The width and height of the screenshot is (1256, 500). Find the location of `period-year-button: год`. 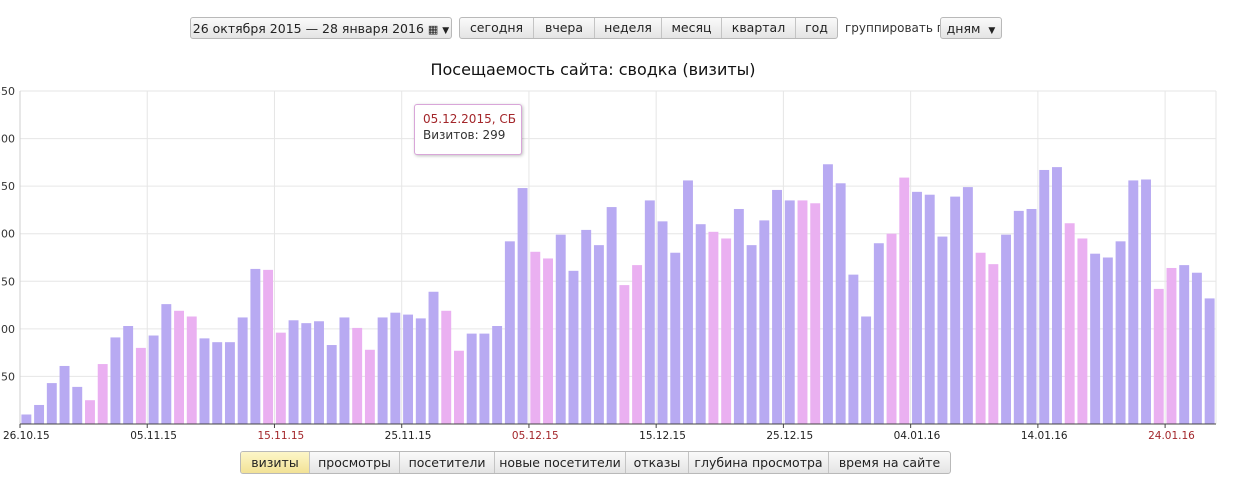

period-year-button: год is located at coordinates (816, 28).